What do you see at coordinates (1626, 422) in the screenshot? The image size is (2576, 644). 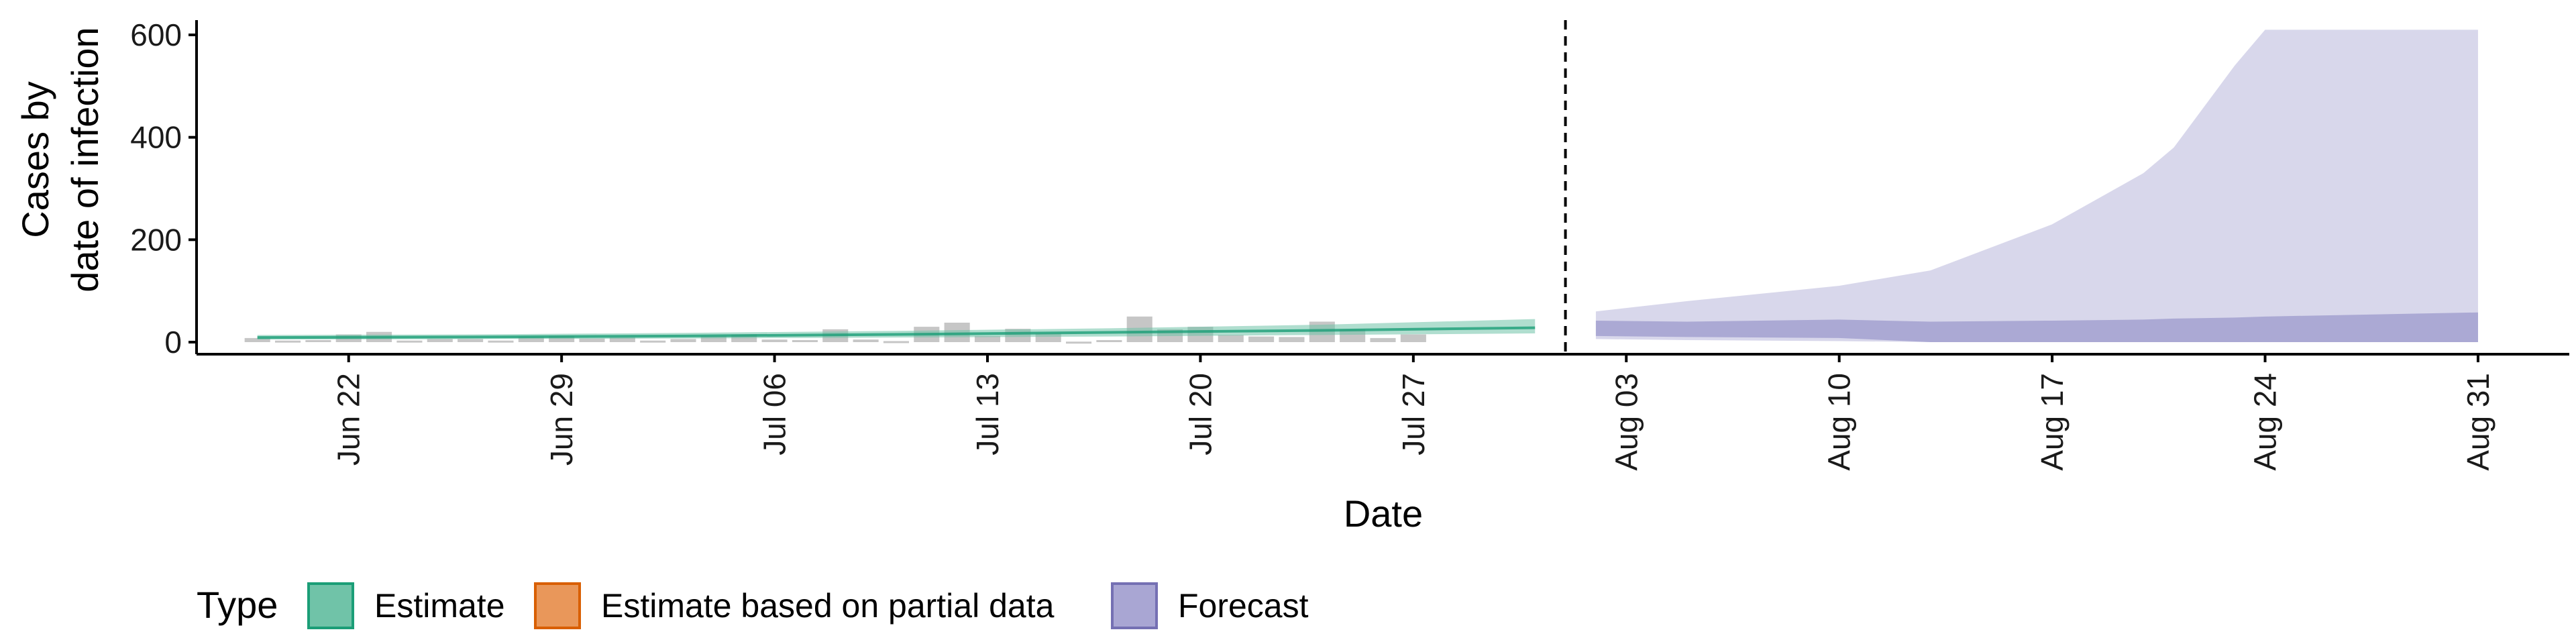 I see `x-tick-label: Aug 03` at bounding box center [1626, 422].